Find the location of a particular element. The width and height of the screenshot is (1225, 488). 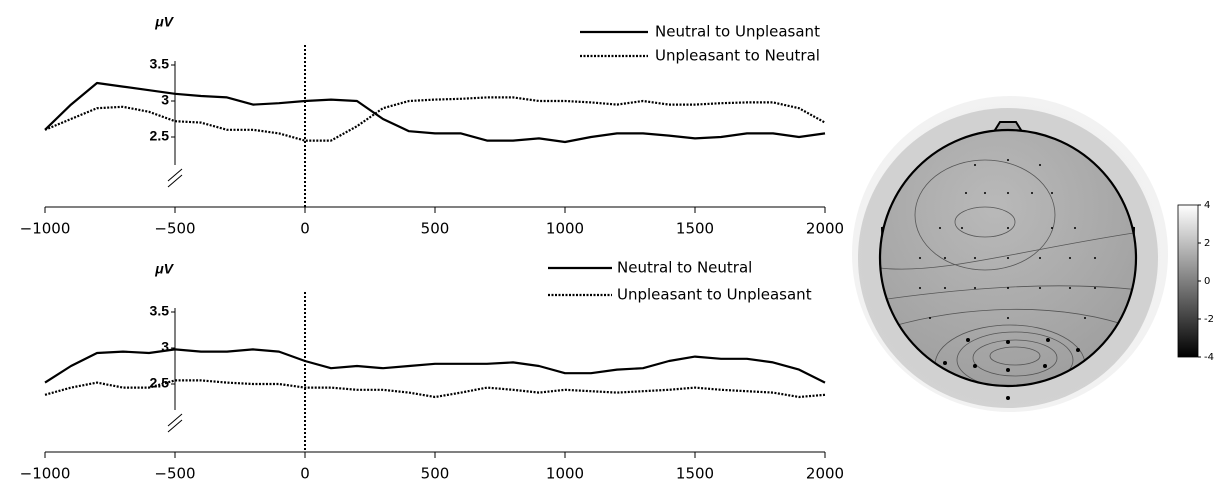

legend-label: Neutral to Unpleasant is located at coordinates (737, 32).